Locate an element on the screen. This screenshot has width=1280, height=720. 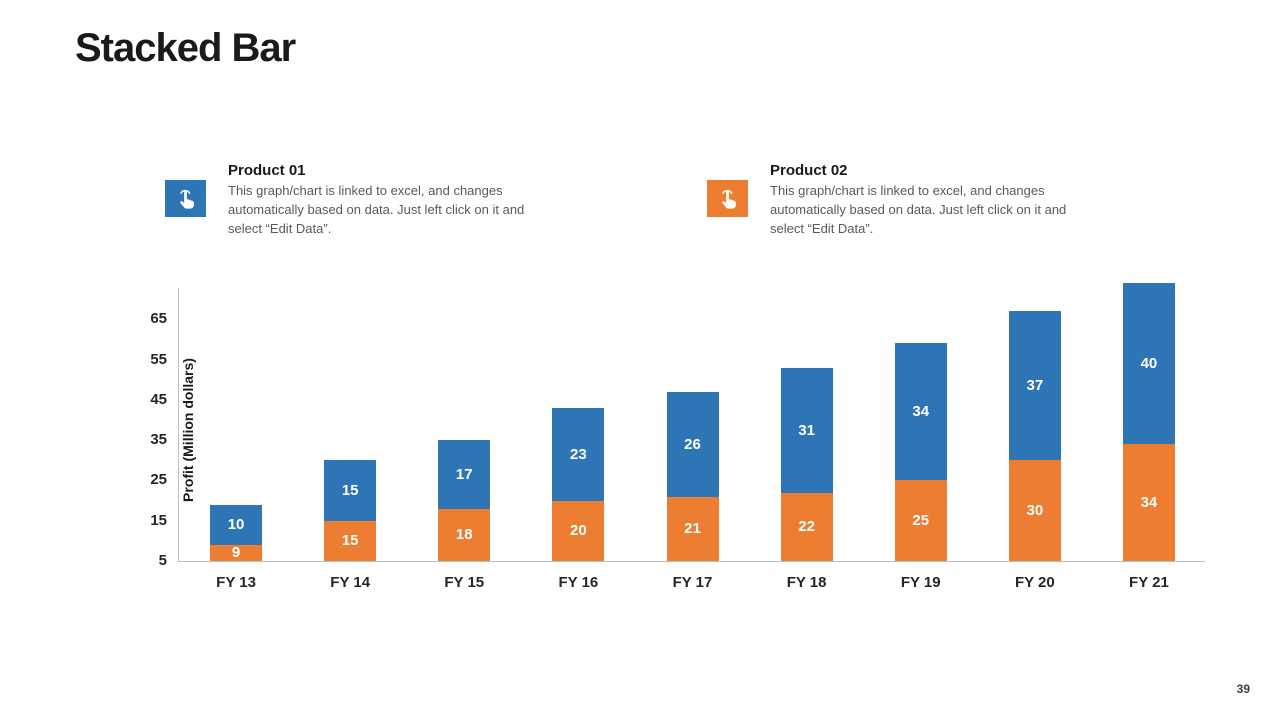
bar-segment-product-01: 23 is located at coordinates (578, 454).